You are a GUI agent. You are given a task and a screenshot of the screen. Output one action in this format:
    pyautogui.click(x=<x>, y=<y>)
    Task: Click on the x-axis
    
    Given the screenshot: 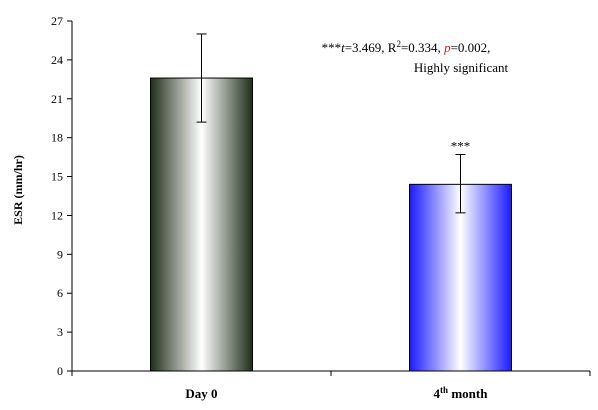 What is the action you would take?
    pyautogui.click(x=331, y=373)
    